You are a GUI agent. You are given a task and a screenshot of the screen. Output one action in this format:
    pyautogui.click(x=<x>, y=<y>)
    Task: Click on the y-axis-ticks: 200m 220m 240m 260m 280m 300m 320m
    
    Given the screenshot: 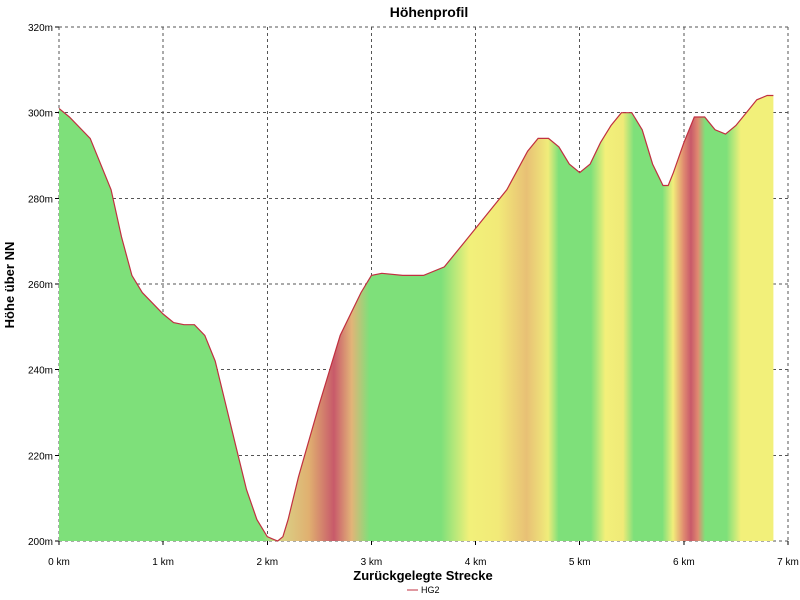 What is the action you would take?
    pyautogui.click(x=43, y=285)
    